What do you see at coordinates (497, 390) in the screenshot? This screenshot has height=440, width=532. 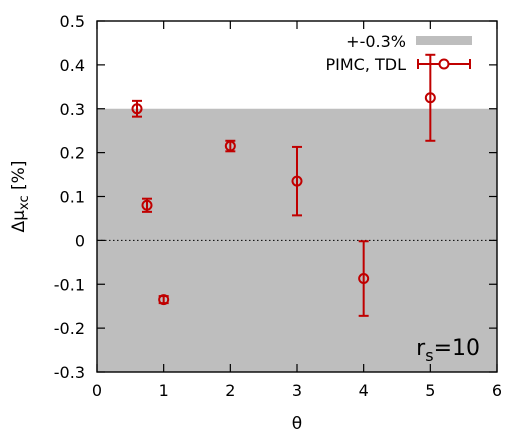 I see `x-tick-label: 6` at bounding box center [497, 390].